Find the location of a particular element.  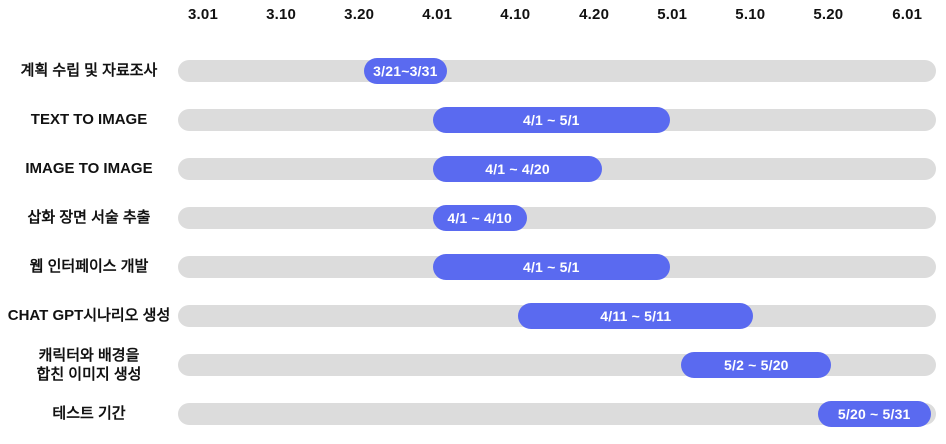

axis-tick-label: 5.20 is located at coordinates (828, 14).